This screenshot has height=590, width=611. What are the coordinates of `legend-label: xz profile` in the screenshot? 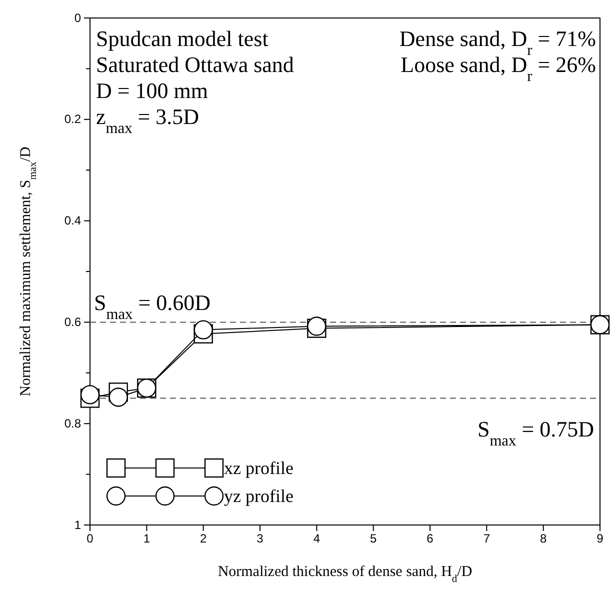 It's located at (259, 468).